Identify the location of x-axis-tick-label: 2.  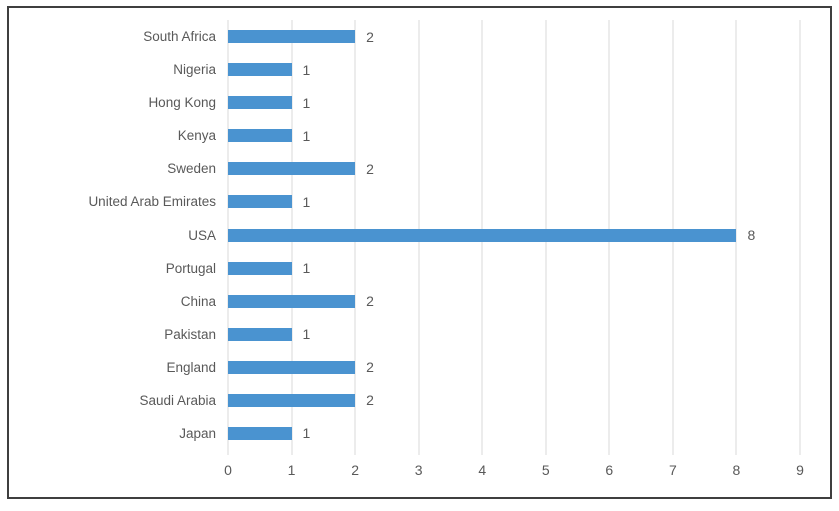
(355, 470).